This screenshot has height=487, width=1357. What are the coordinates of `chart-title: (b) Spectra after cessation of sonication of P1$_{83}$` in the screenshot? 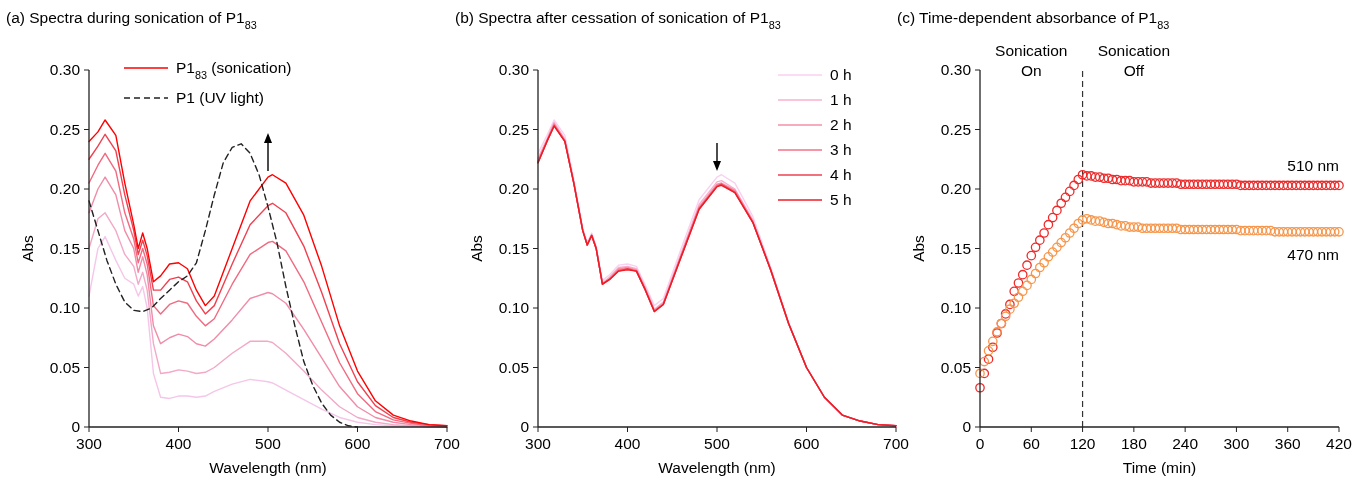 It's located at (618, 20).